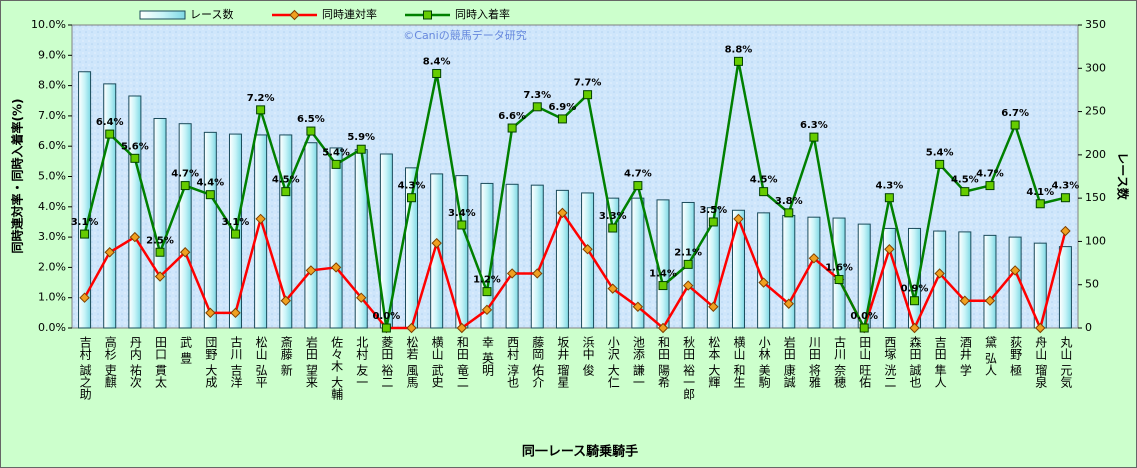 The width and height of the screenshot is (1137, 468). I want to click on x-tick-label: 古川 吉洋, so click(236, 361).